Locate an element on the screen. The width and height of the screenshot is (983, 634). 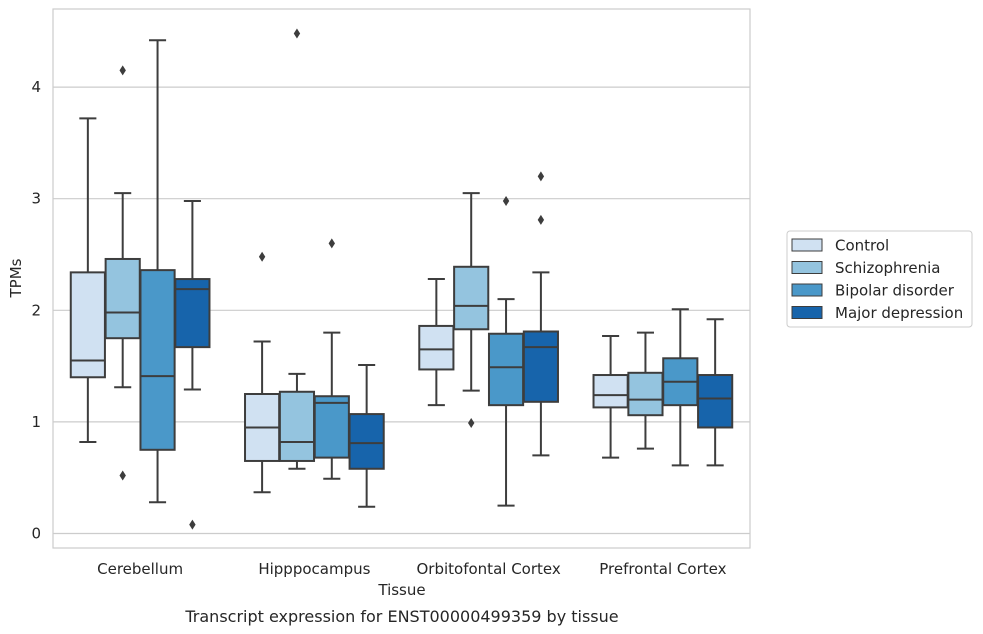
legend-label: Schizophrenia is located at coordinates (887, 268).